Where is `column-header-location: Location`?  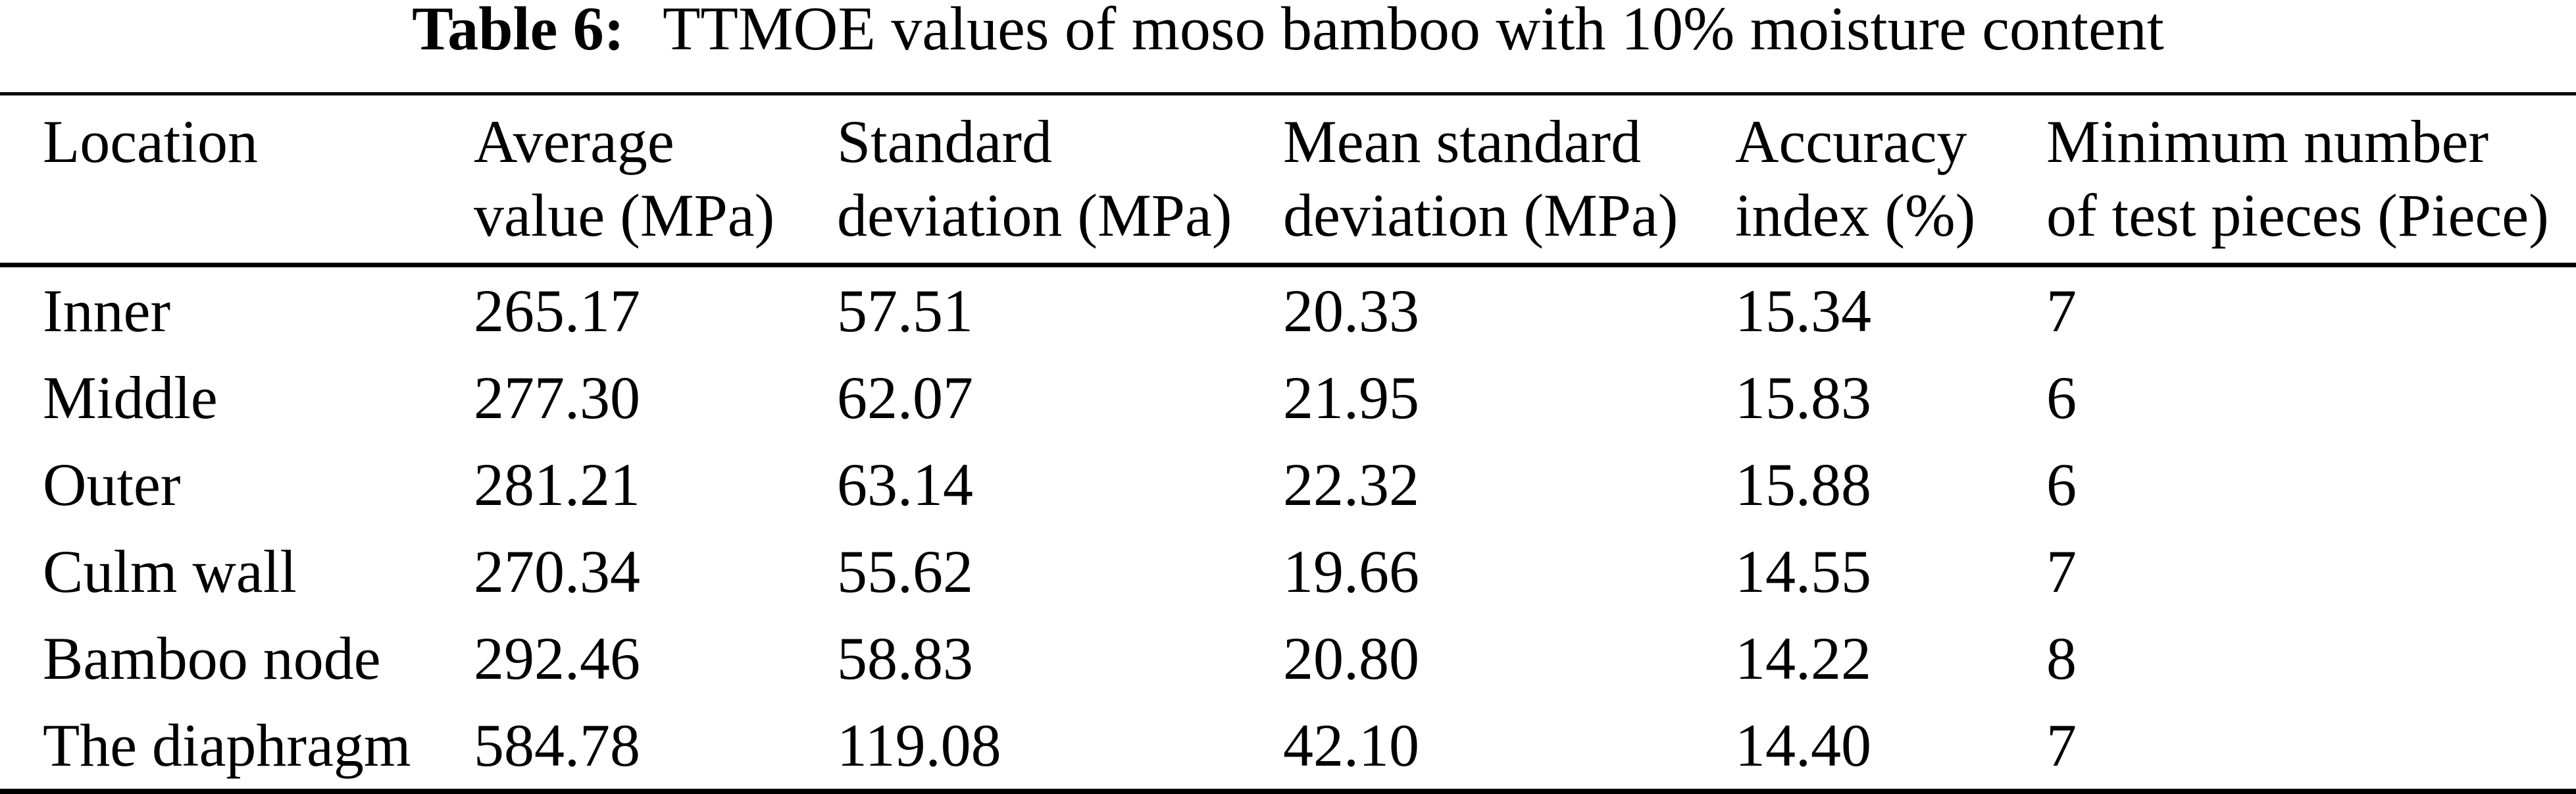 column-header-location: Location is located at coordinates (237, 179).